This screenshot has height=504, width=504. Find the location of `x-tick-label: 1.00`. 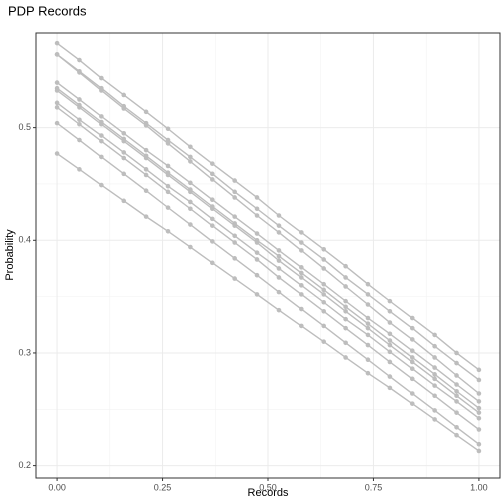

x-tick-label: 1.00 is located at coordinates (479, 487).